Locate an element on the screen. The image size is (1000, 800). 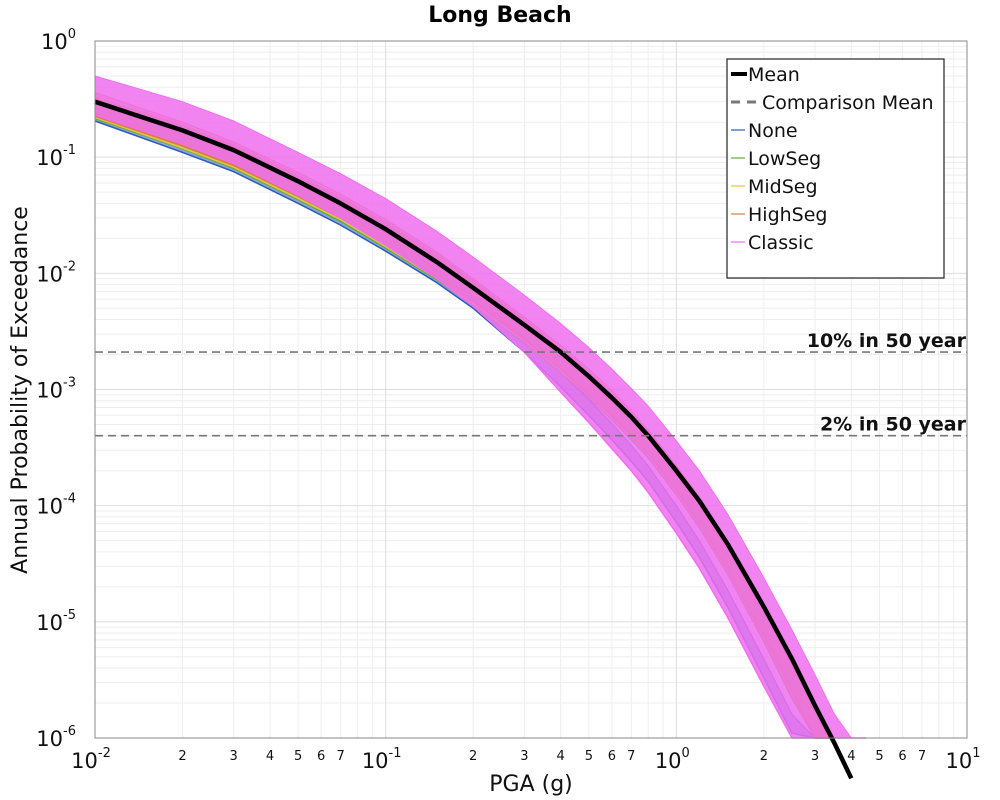
legend-box is located at coordinates (835, 168).